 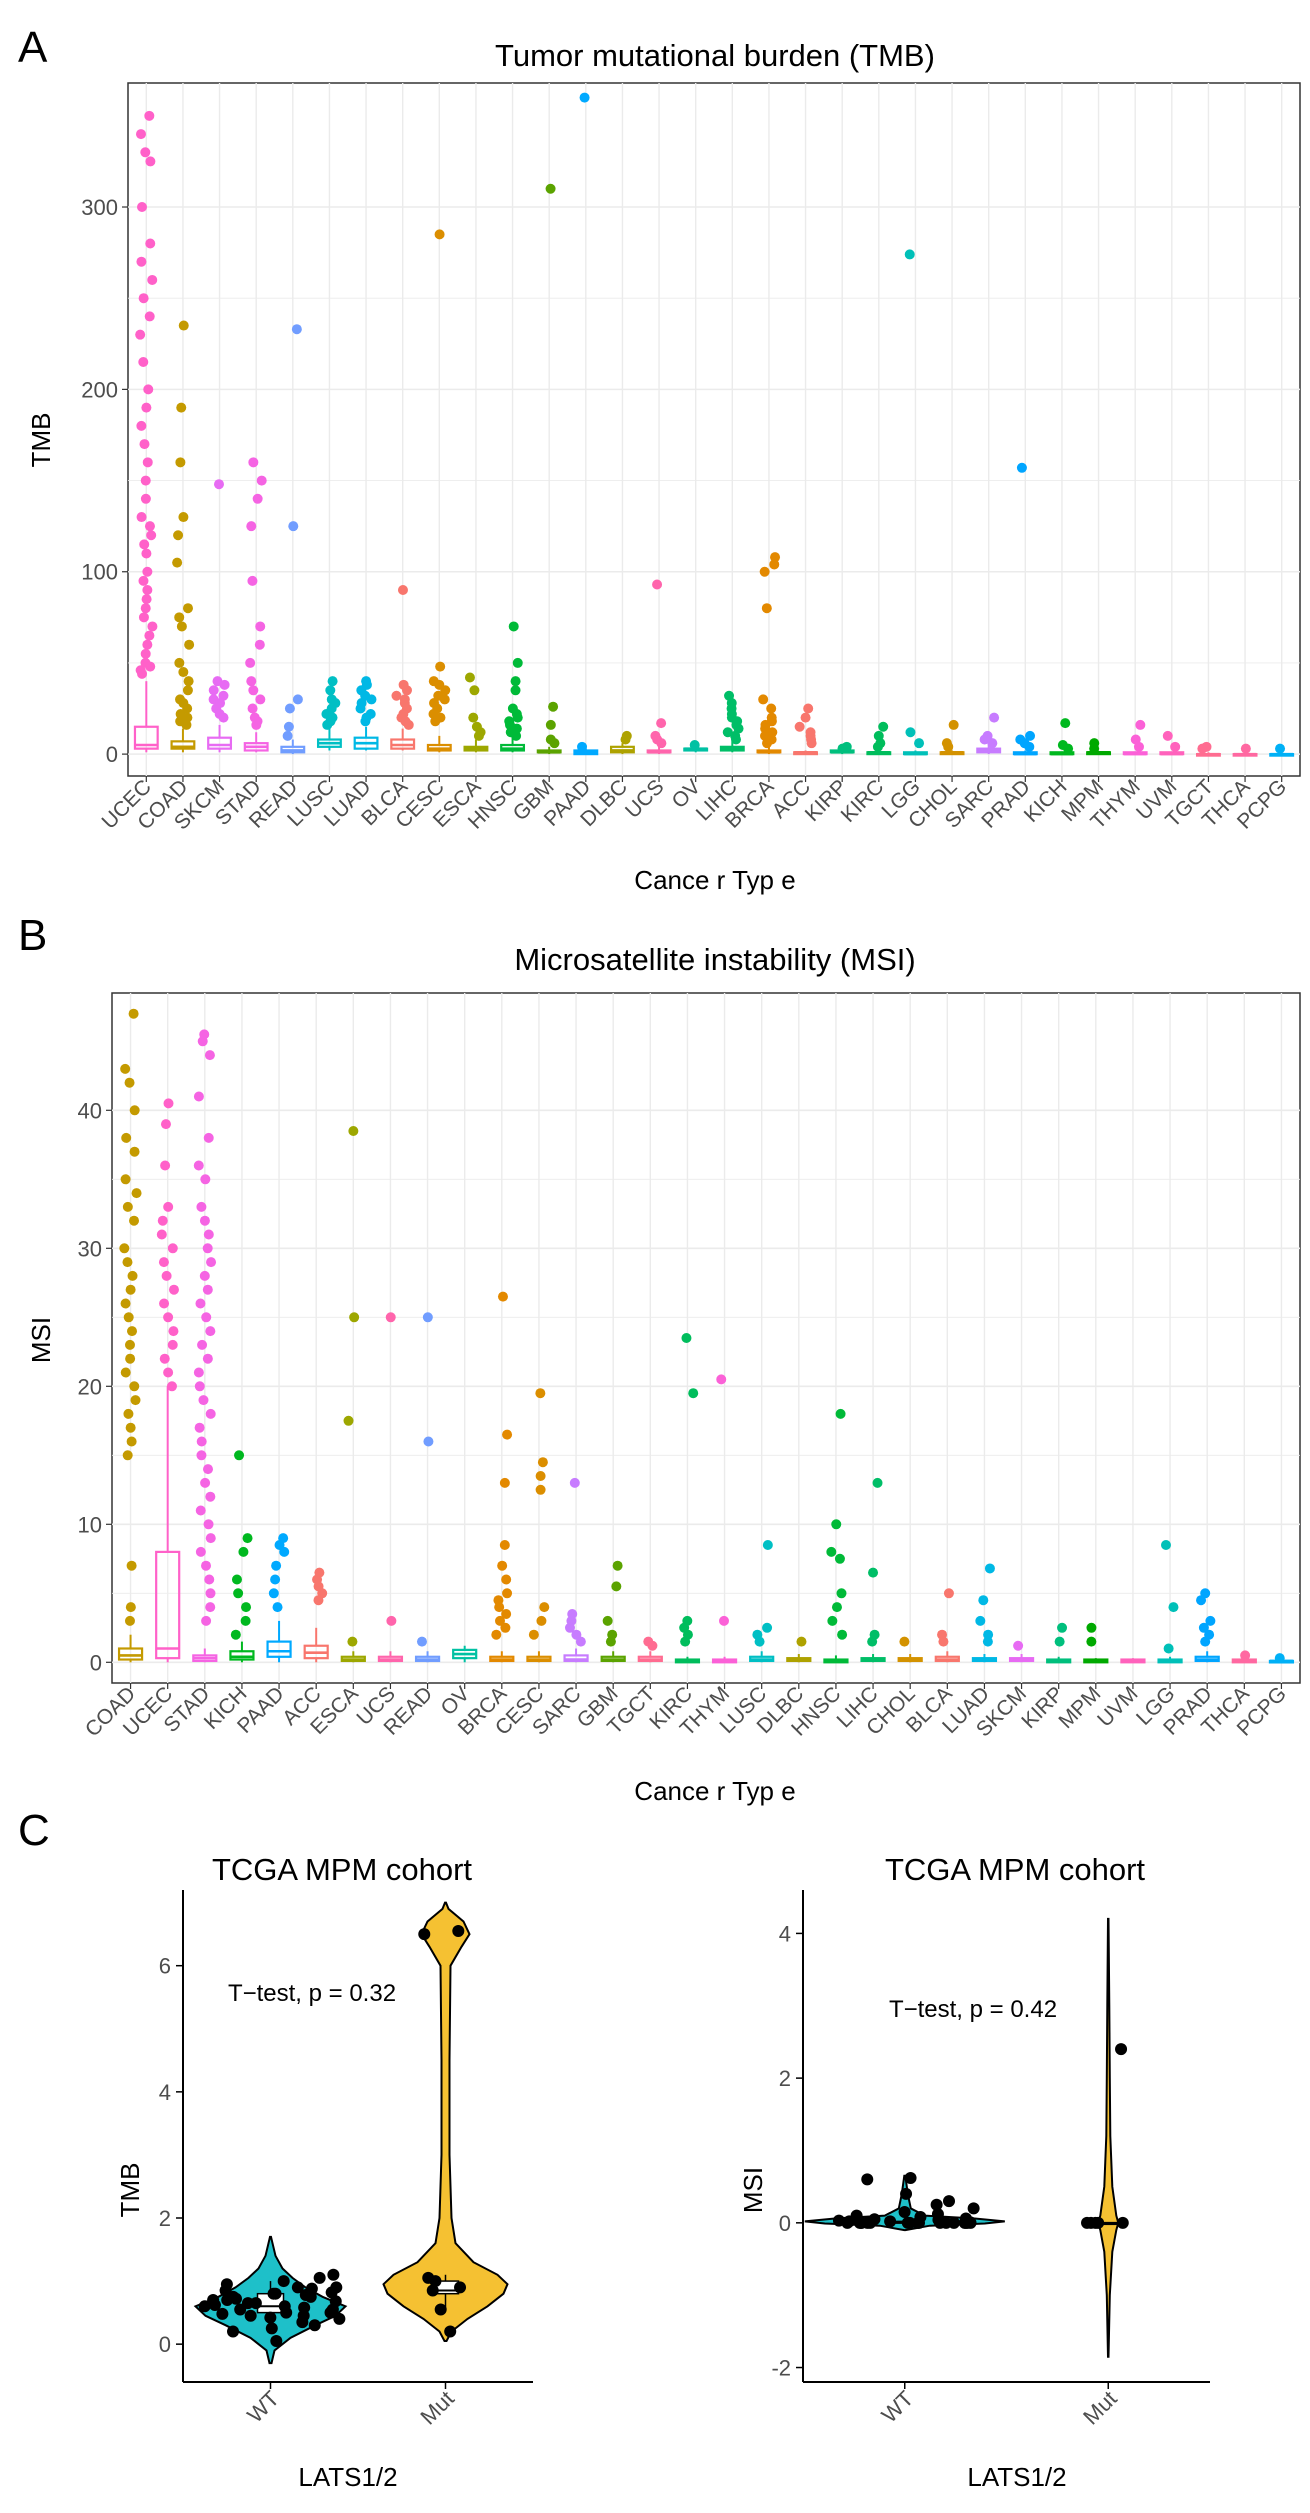 What do you see at coordinates (915, 502) in the screenshot?
I see `tmb-category-lgg` at bounding box center [915, 502].